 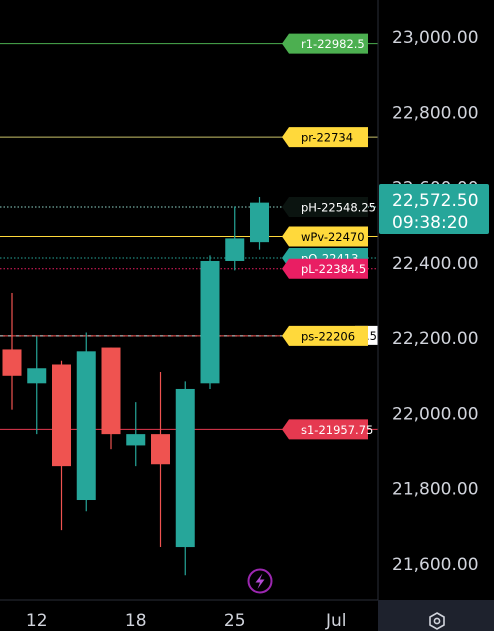 I want to click on level-tag-label: s1-21957.75, so click(x=337, y=430).